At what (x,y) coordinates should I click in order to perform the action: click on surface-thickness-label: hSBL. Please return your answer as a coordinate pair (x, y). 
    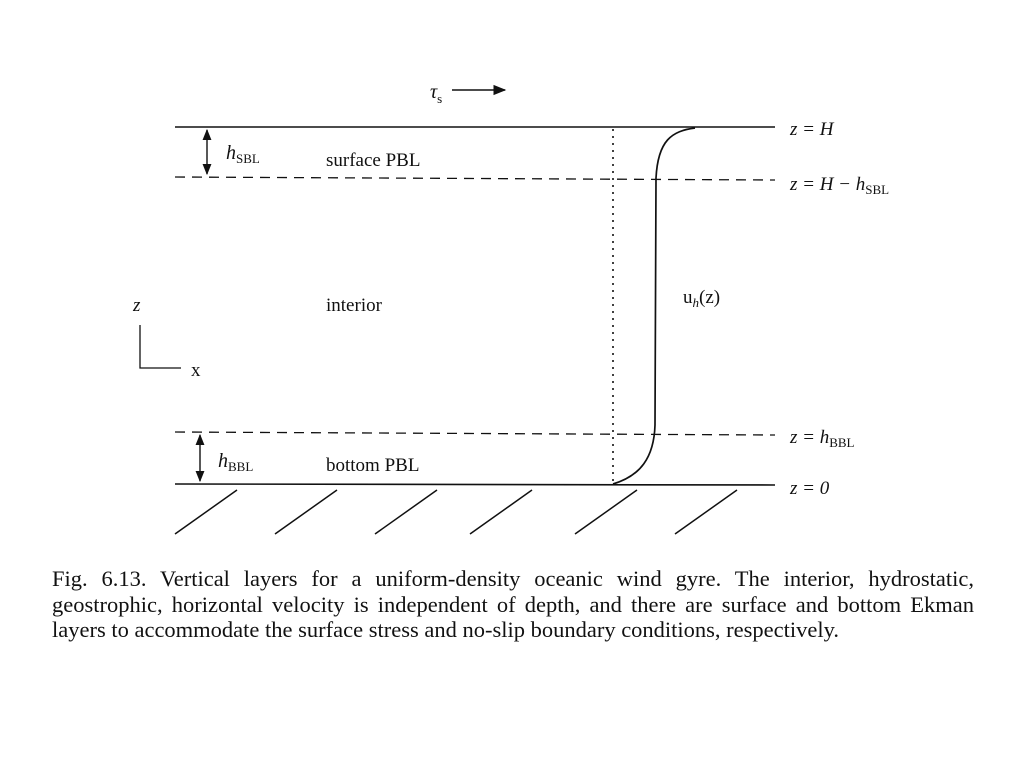
    Looking at the image, I should click on (243, 154).